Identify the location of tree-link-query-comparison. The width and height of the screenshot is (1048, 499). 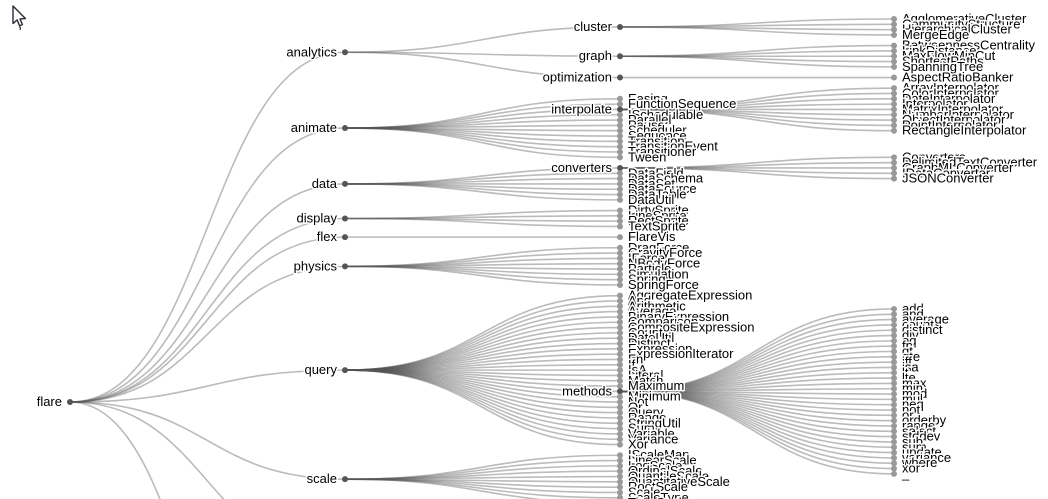
(482, 346).